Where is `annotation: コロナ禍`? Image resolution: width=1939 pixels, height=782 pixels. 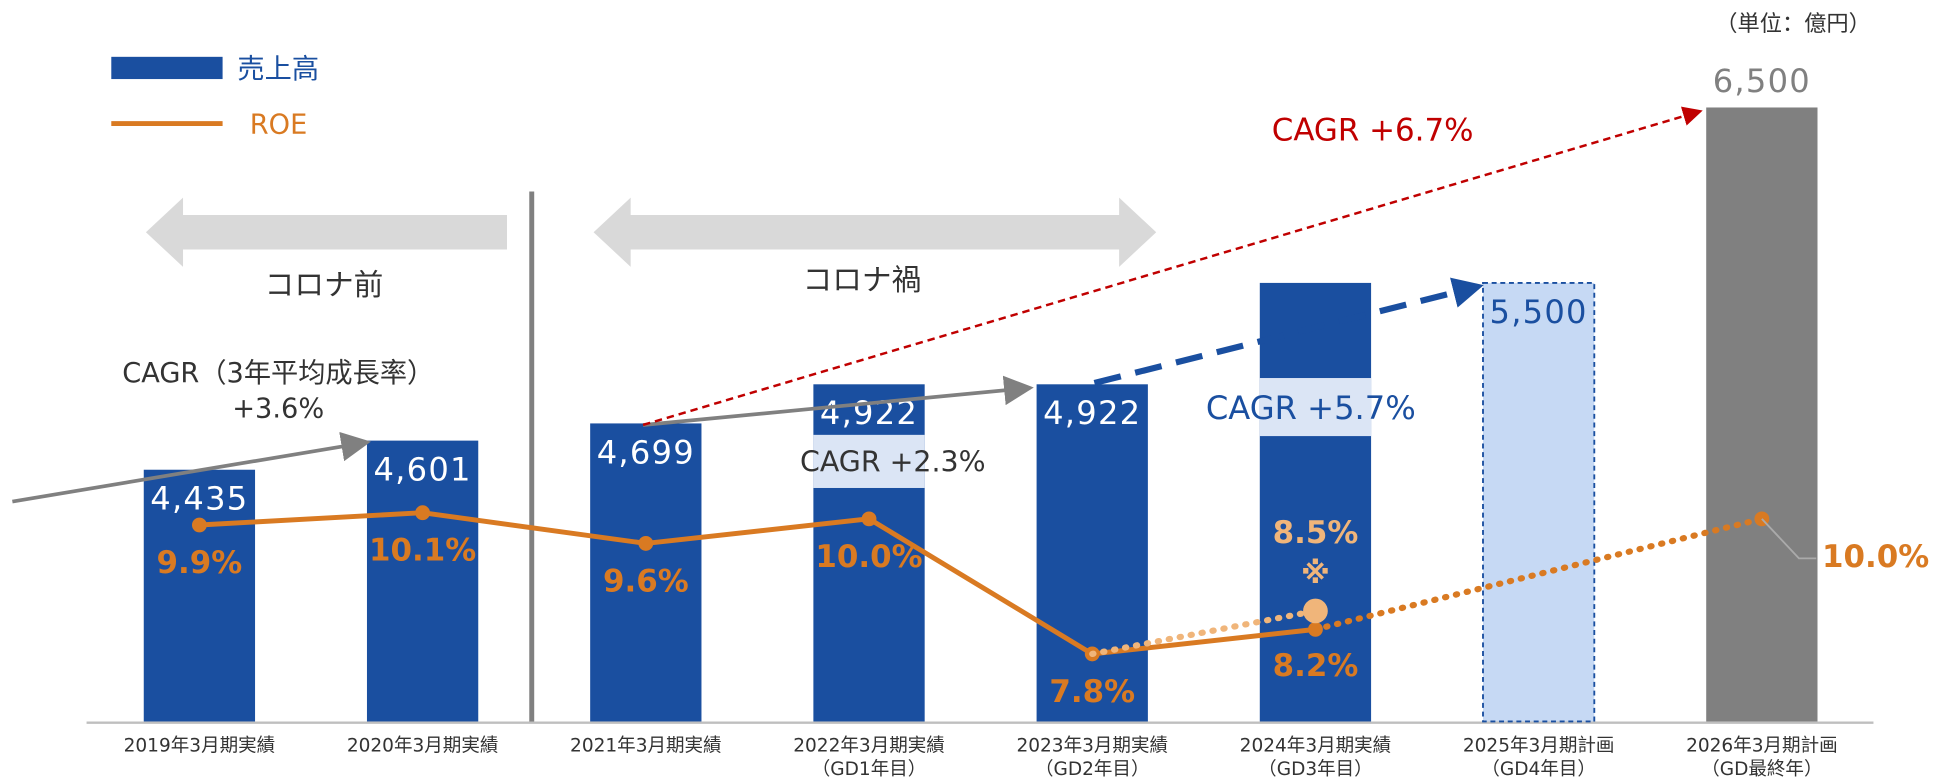
annotation: コロナ禍 is located at coordinates (862, 279).